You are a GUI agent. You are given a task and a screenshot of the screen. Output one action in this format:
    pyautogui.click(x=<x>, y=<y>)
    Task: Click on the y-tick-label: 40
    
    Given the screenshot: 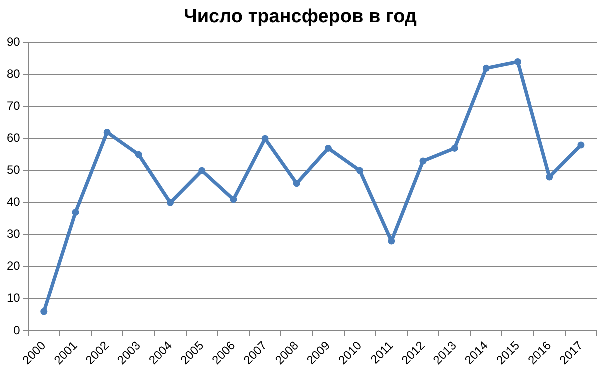 What is the action you would take?
    pyautogui.click(x=13, y=202)
    